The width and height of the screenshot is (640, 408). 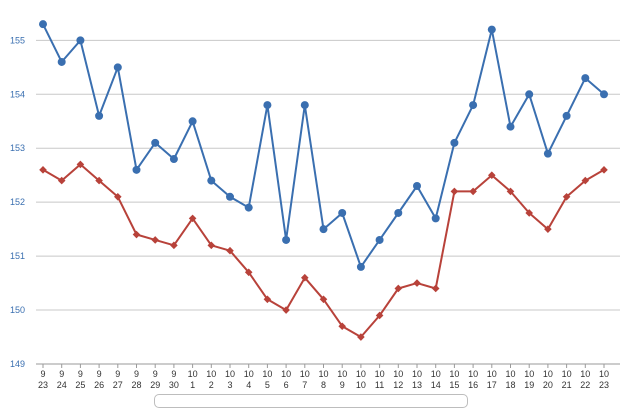 I want to click on x-tick-label: 10 9, so click(x=342, y=379).